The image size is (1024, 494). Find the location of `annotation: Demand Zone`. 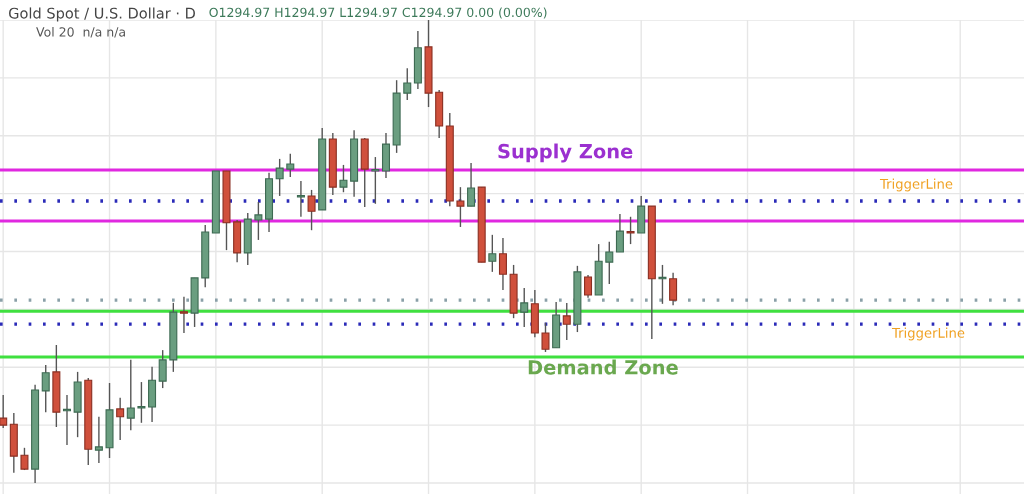

annotation: Demand Zone is located at coordinates (603, 367).